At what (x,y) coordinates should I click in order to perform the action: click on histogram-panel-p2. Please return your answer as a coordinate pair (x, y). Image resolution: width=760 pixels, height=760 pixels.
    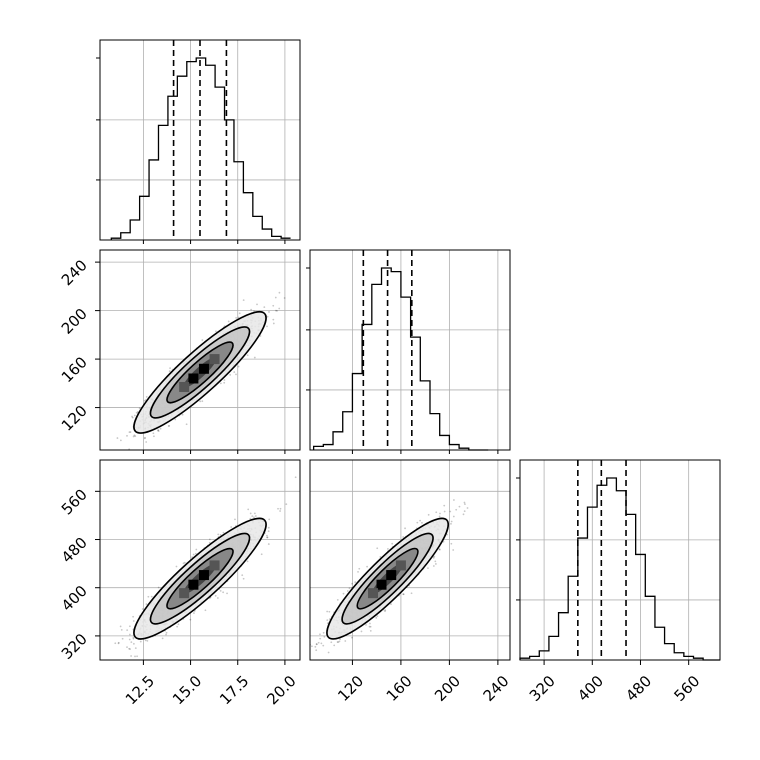
    Looking at the image, I should click on (408, 350).